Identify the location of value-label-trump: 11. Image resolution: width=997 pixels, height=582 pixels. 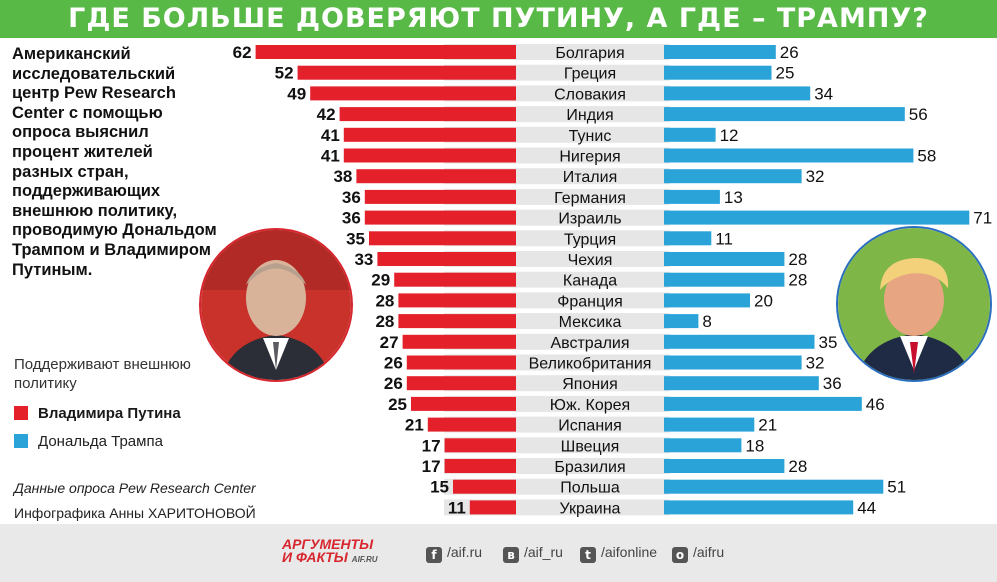
(724, 238).